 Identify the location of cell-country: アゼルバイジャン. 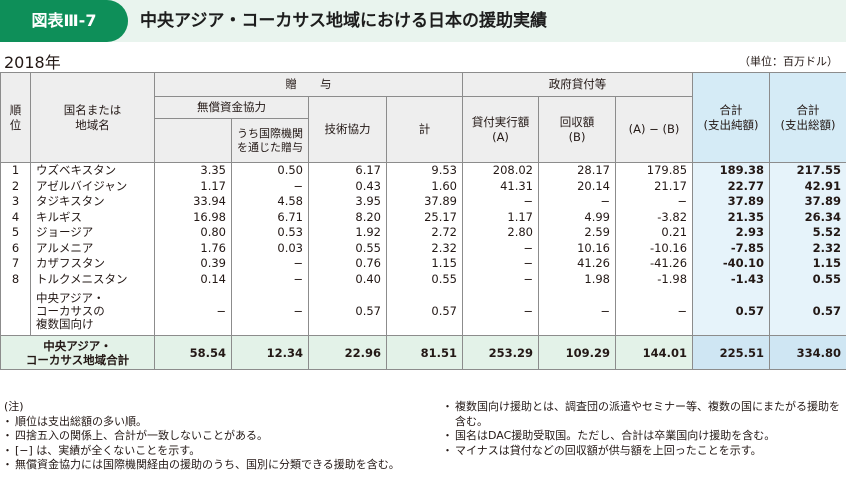
(92, 186).